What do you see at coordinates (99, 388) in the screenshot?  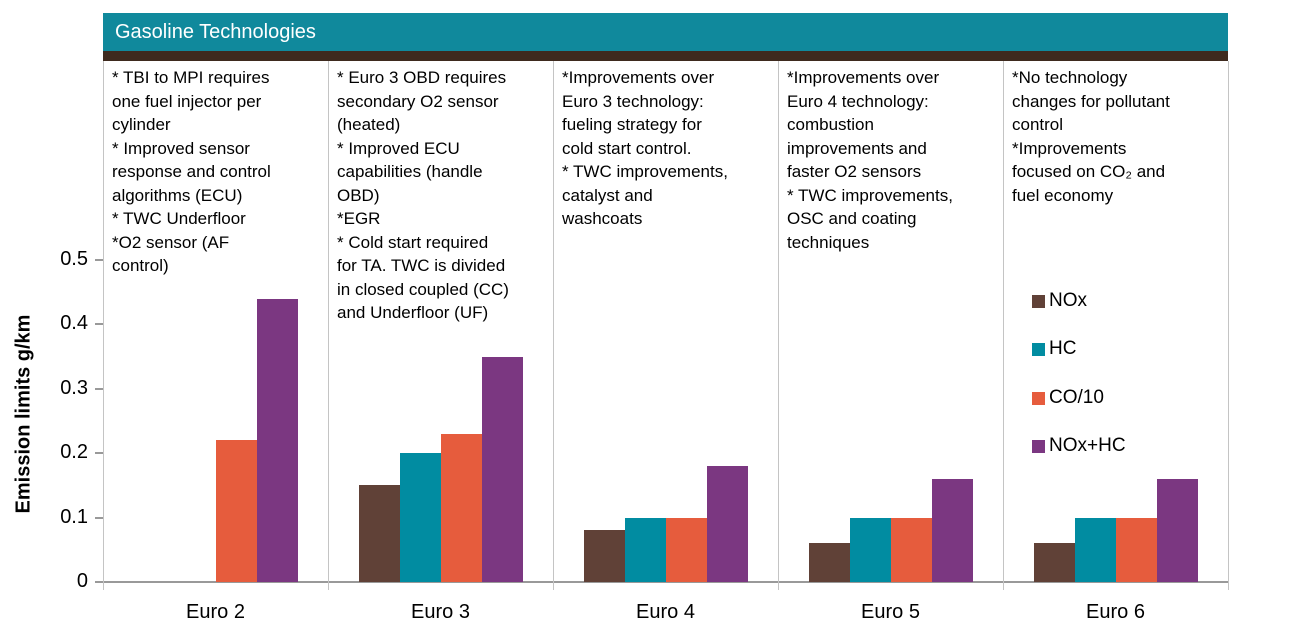 I see `y-tick-mark-0.3` at bounding box center [99, 388].